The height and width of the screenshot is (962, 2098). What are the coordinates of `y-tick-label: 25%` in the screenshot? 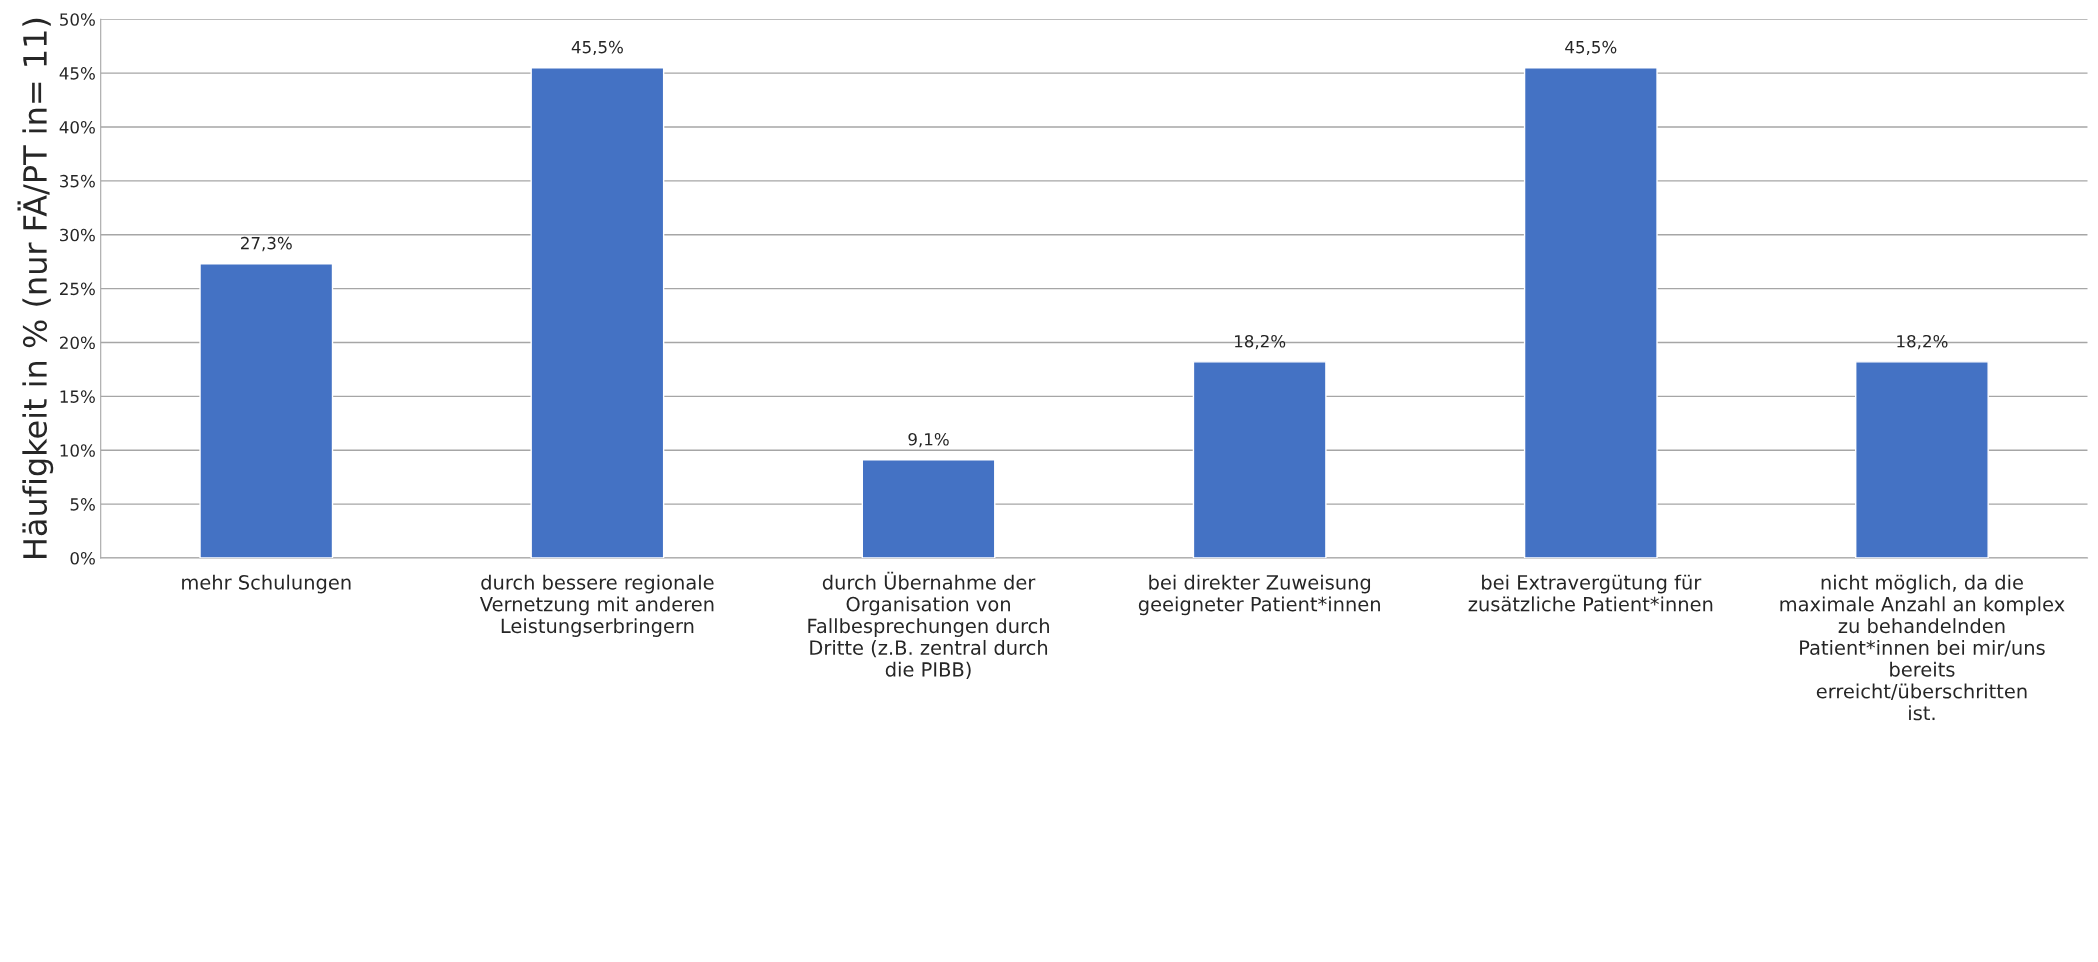 It's located at (77, 289).